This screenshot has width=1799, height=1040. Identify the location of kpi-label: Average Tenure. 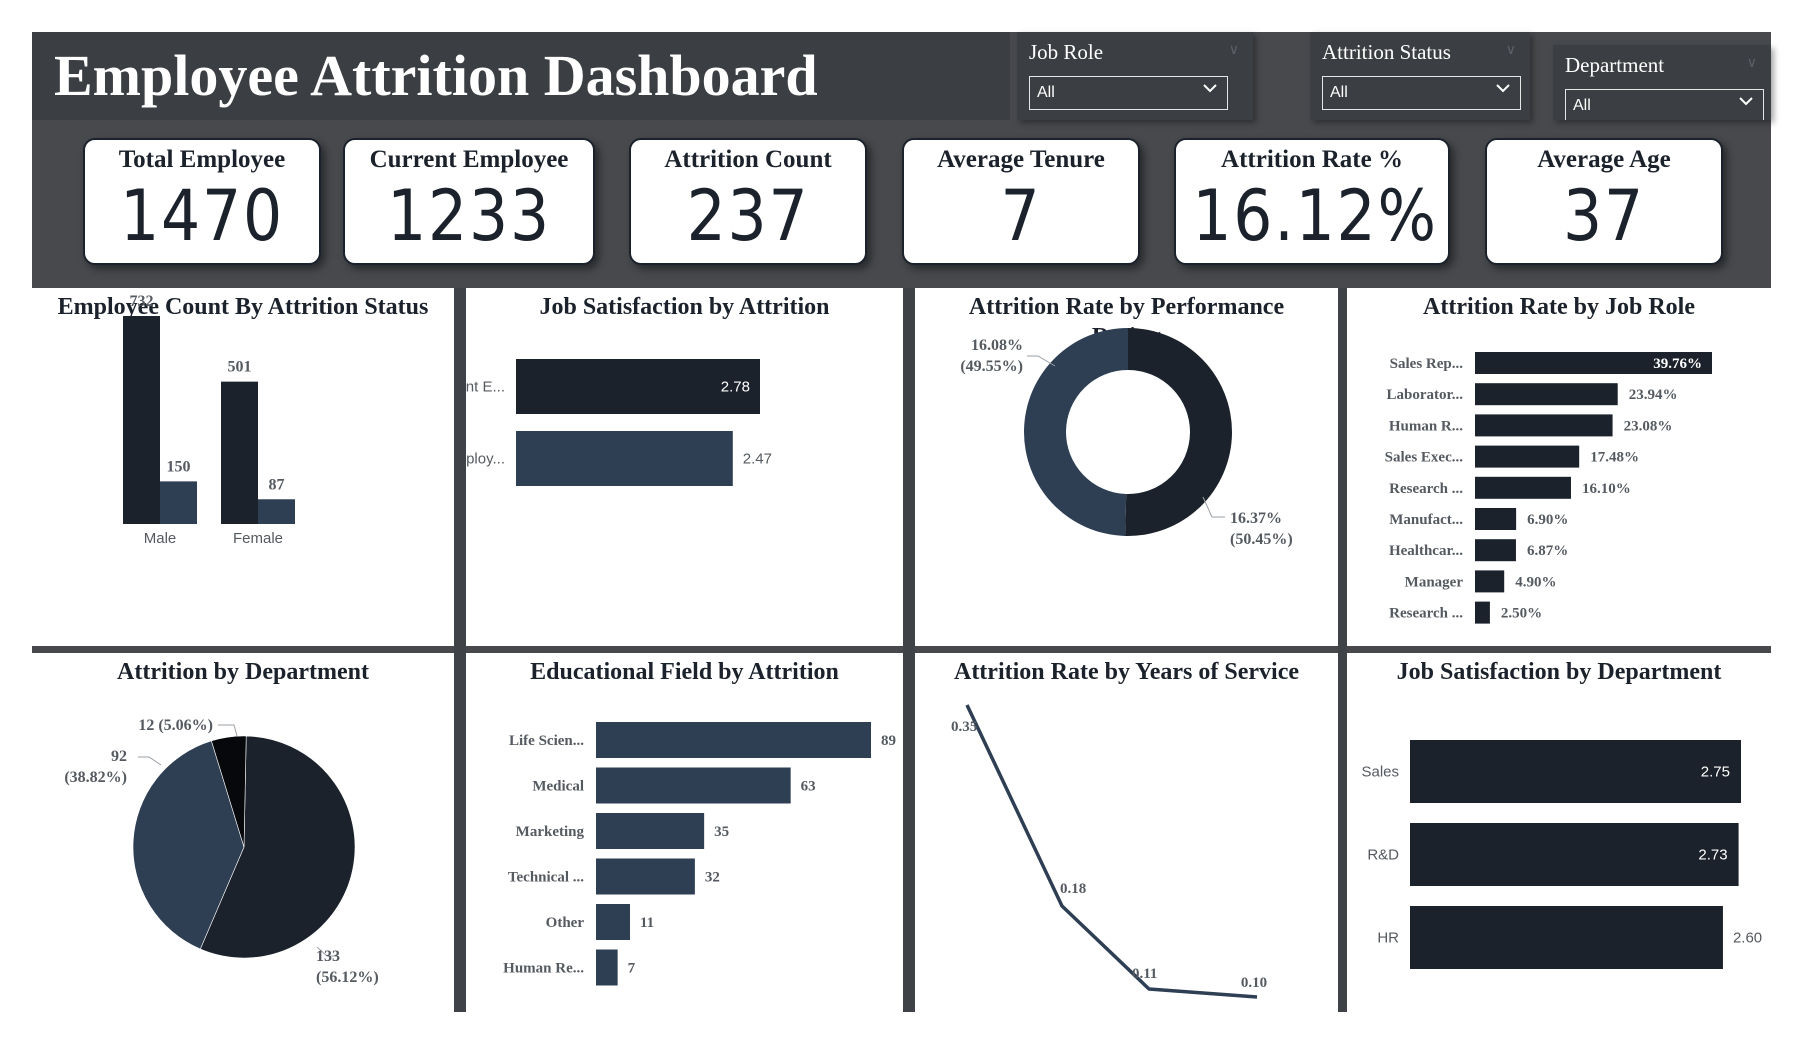
(1021, 159).